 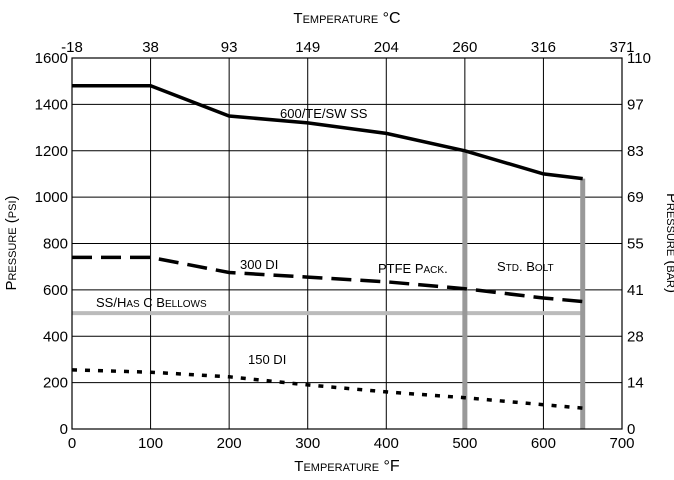 What do you see at coordinates (464, 443) in the screenshot?
I see `x-tick-label: 500` at bounding box center [464, 443].